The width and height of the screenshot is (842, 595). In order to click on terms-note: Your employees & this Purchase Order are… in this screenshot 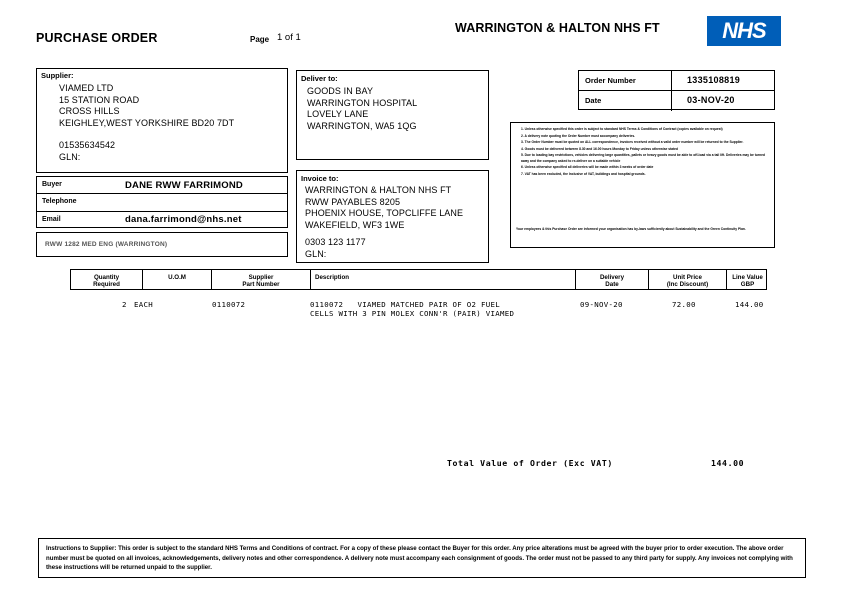, I will do `click(631, 229)`.